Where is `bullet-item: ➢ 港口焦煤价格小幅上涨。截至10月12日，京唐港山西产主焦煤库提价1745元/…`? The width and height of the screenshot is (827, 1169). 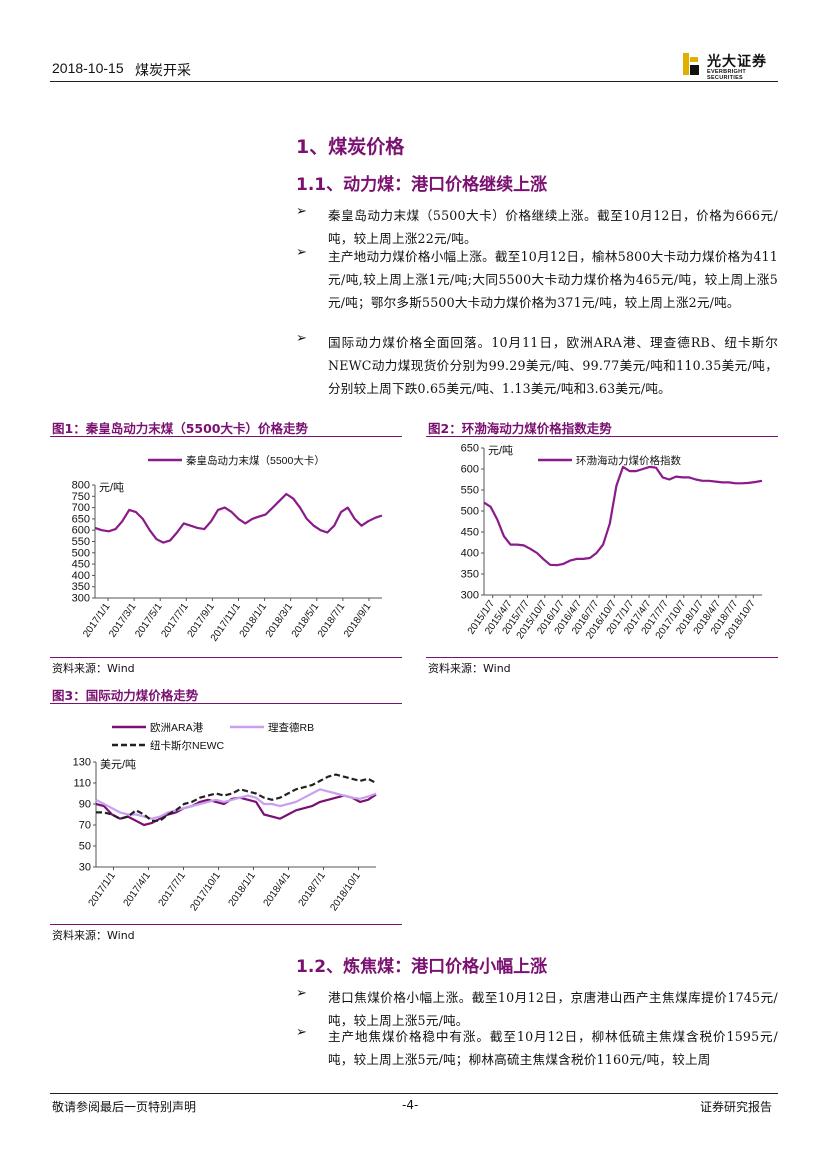
bullet-item: ➢ 港口焦煤价格小幅上涨。截至10月12日，京唐港山西产主焦煤库提价1745元/… is located at coordinates (537, 1009).